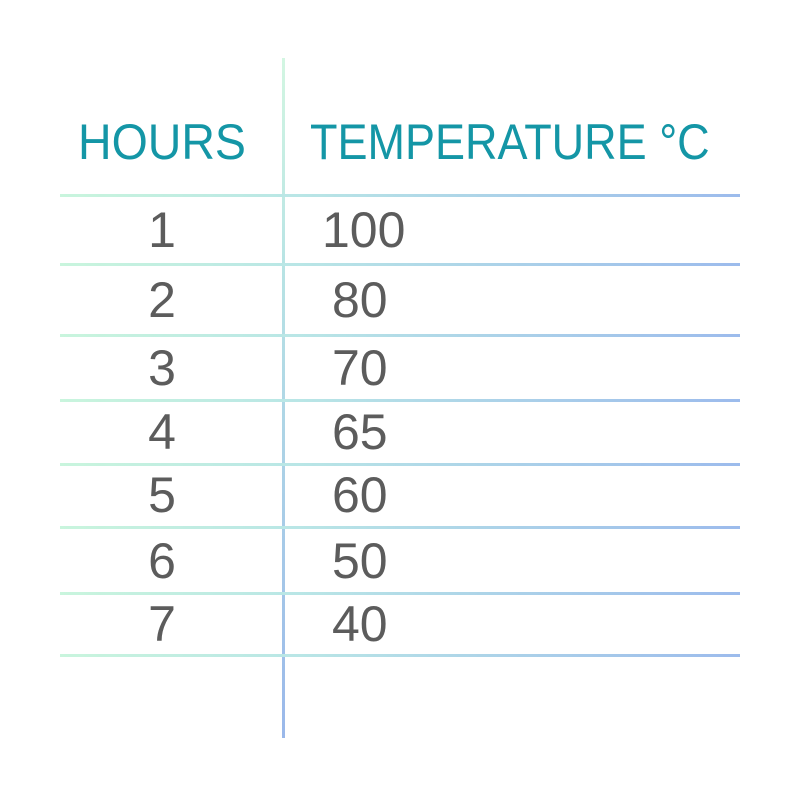 This screenshot has width=800, height=800. What do you see at coordinates (360, 368) in the screenshot?
I see `cell-temperature: 70` at bounding box center [360, 368].